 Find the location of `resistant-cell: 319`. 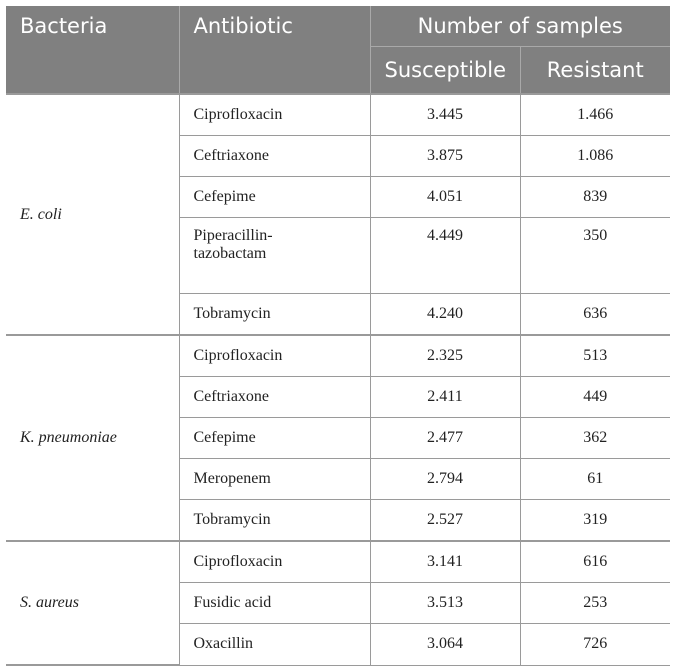

resistant-cell: 319 is located at coordinates (594, 520).